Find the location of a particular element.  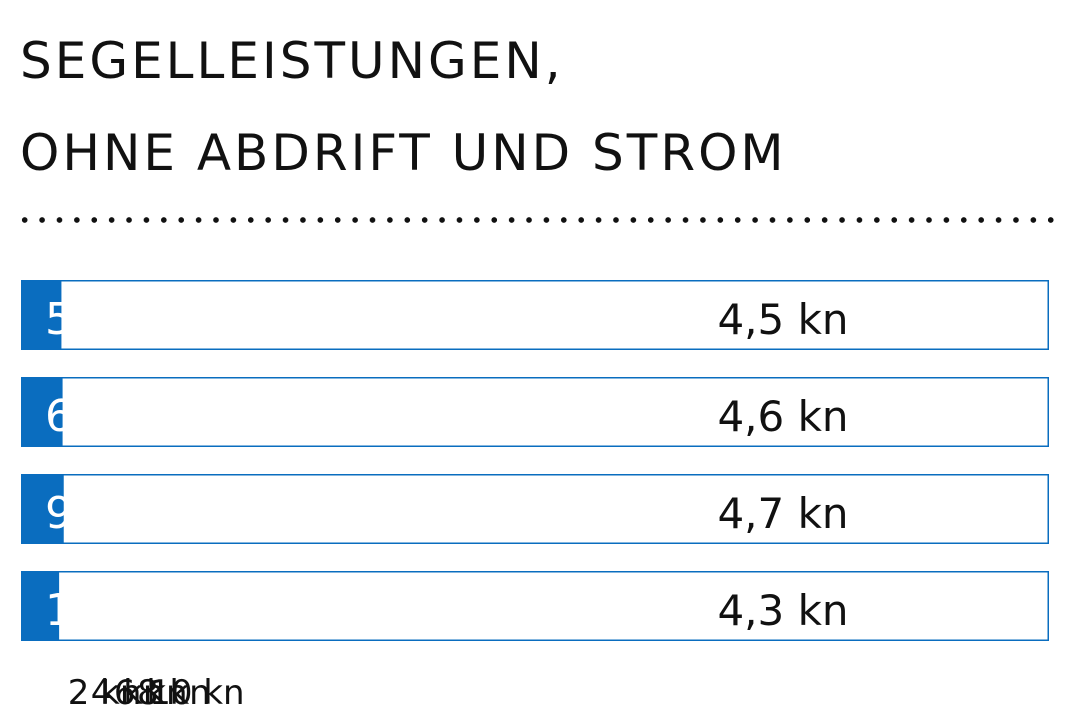

bar-value-label-0: 4,5 kn is located at coordinates (782, 319).